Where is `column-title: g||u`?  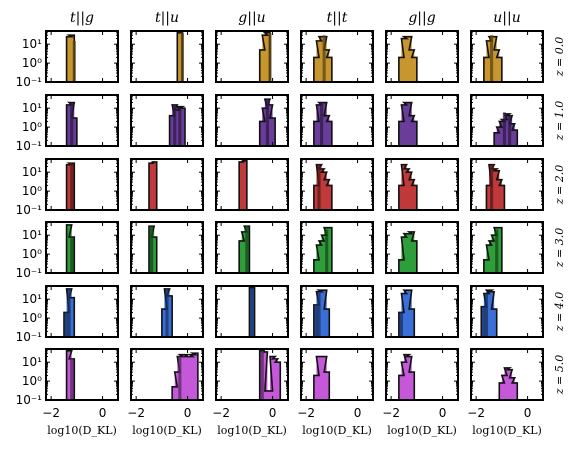 column-title: g||u is located at coordinates (251, 18).